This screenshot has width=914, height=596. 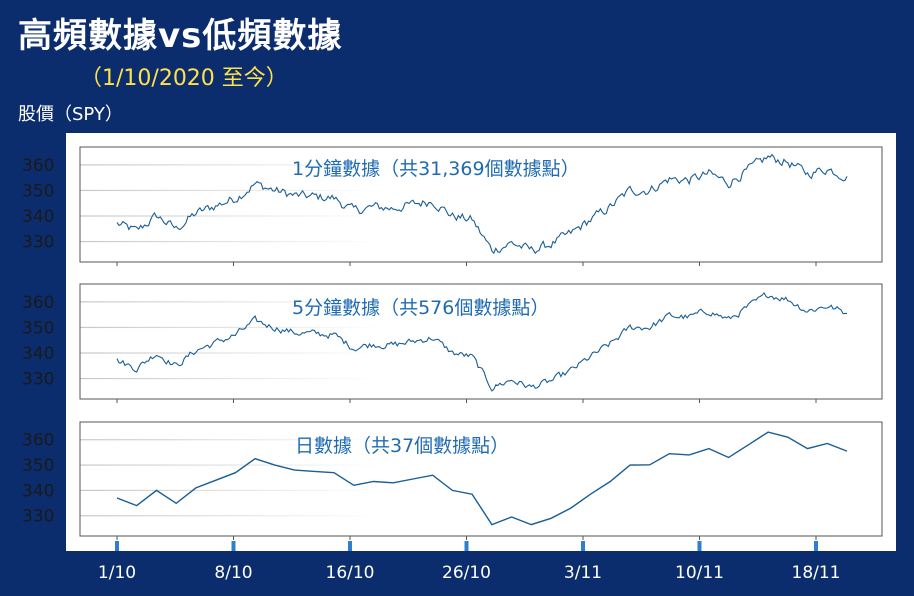 I want to click on x-tick-label: 26/10, so click(x=466, y=573).